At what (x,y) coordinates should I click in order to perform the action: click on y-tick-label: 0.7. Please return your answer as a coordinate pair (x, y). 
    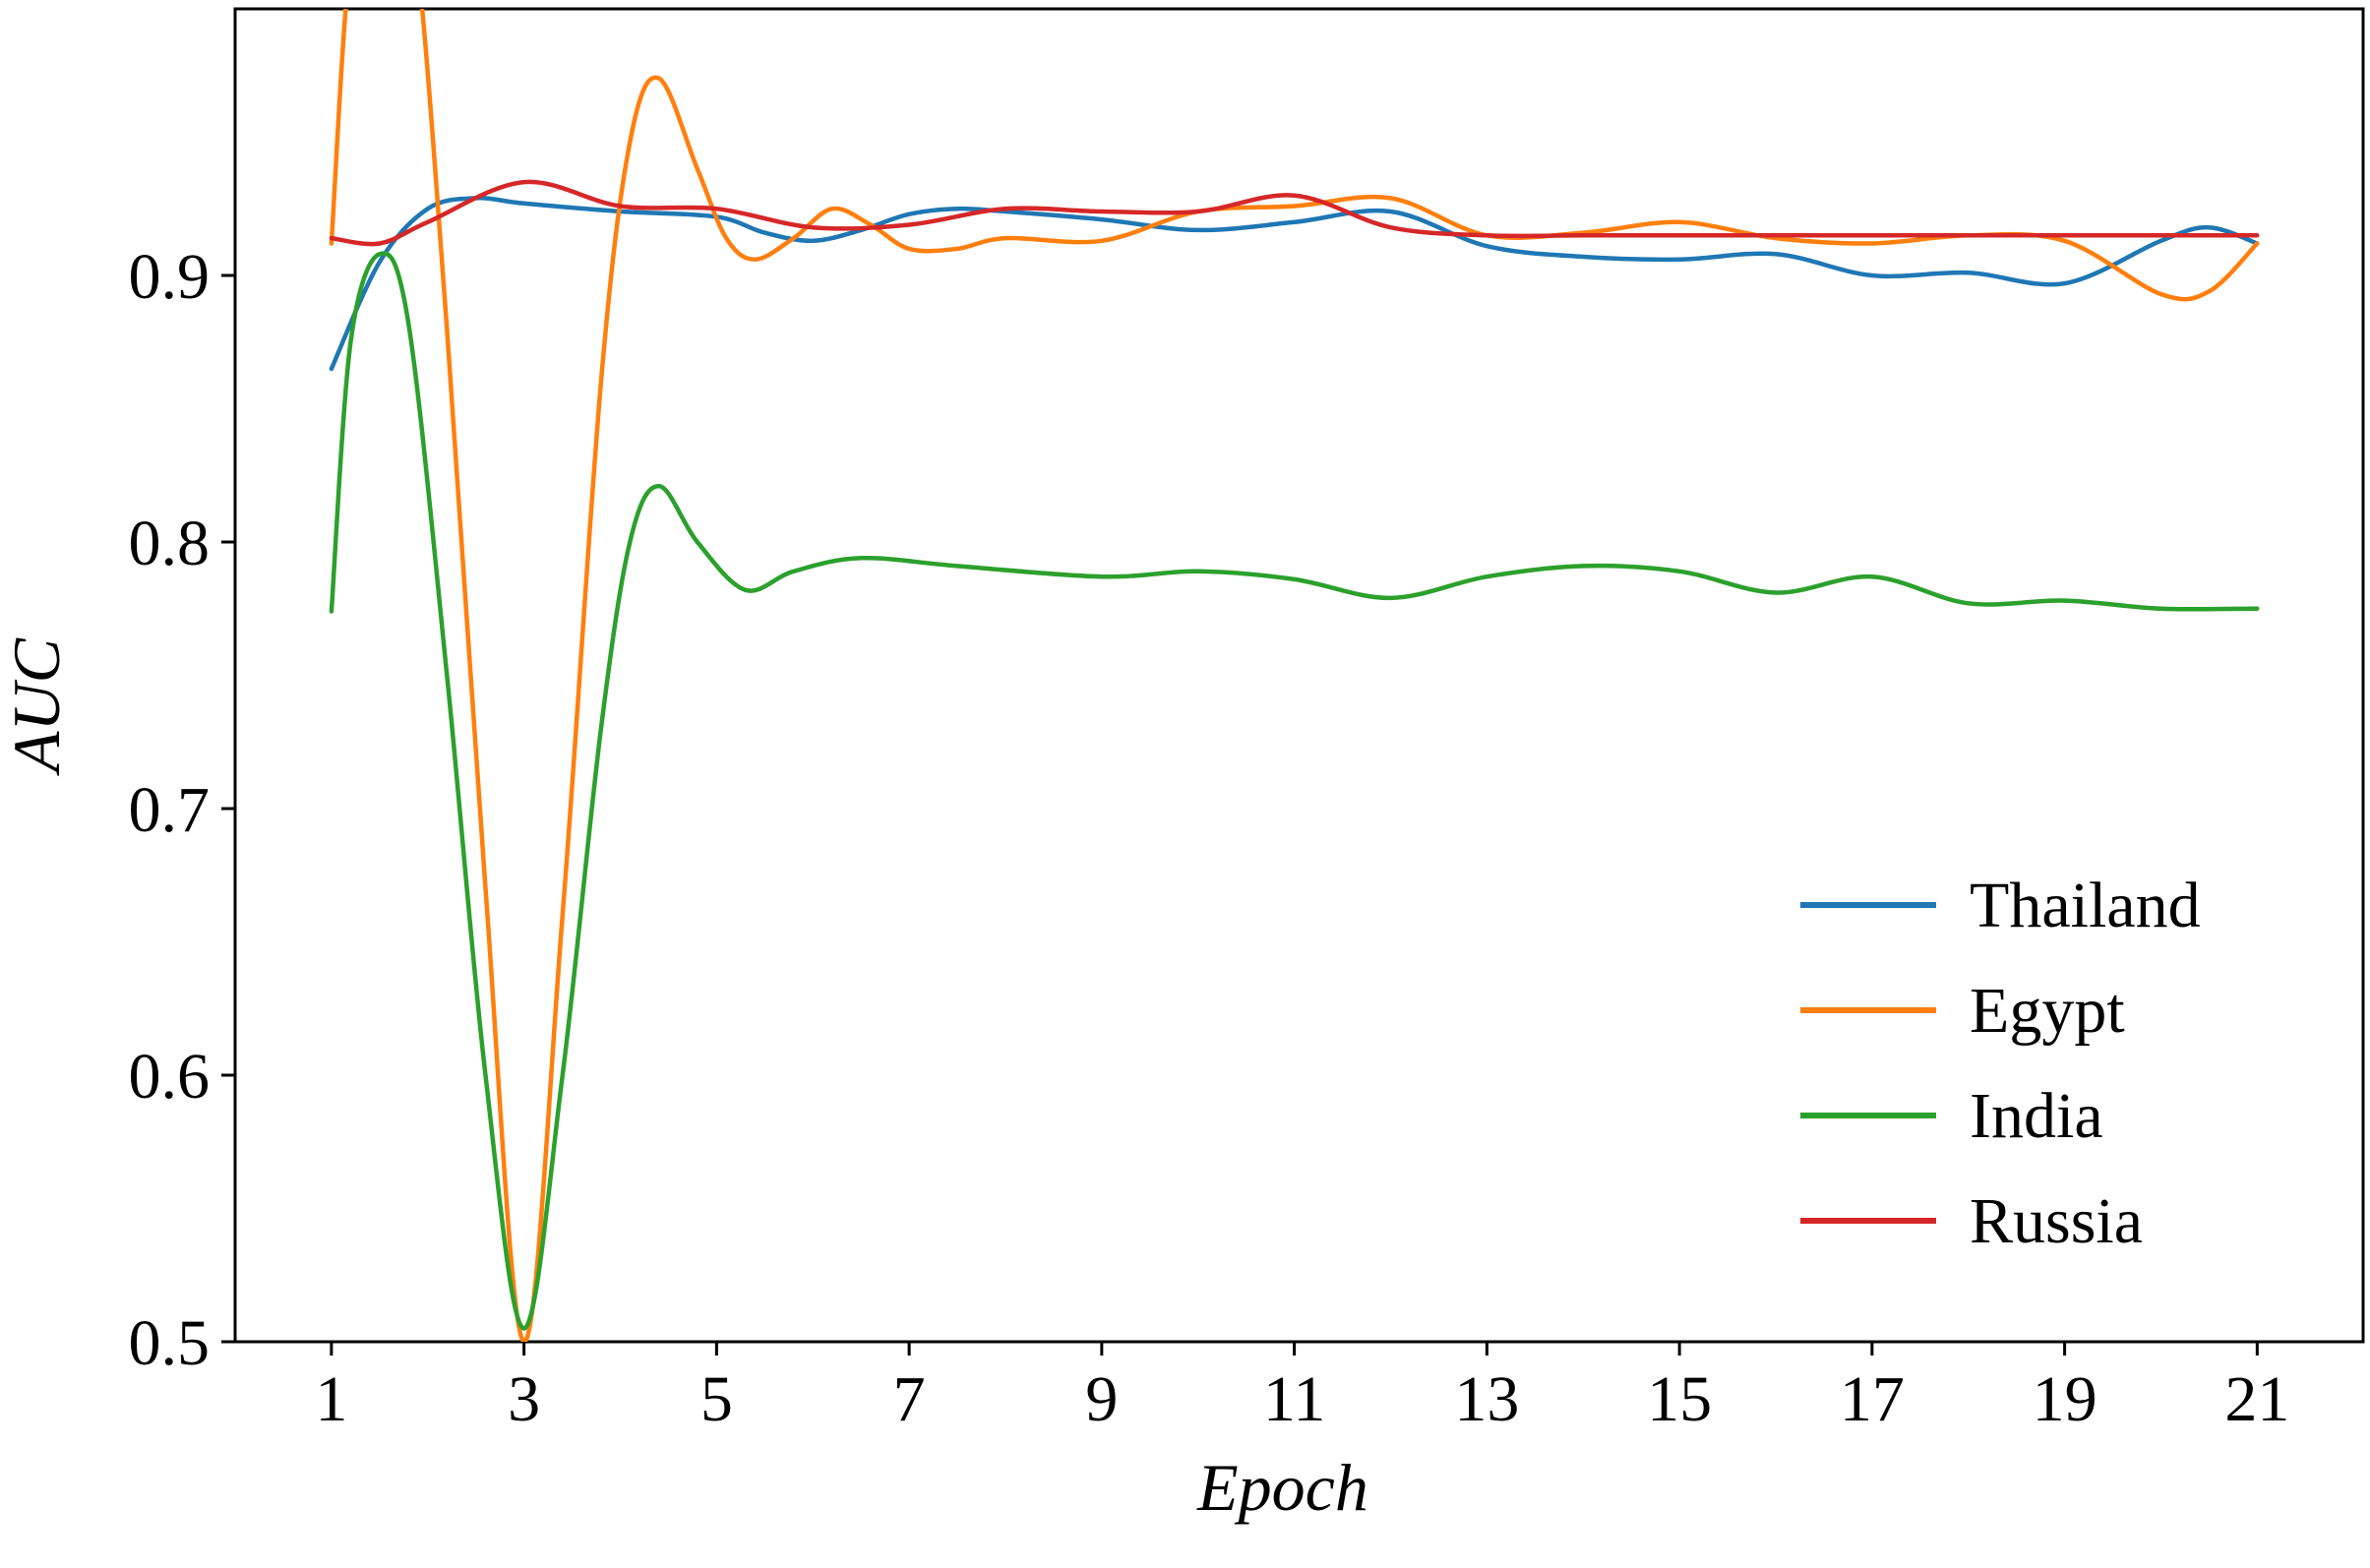
    Looking at the image, I should click on (170, 810).